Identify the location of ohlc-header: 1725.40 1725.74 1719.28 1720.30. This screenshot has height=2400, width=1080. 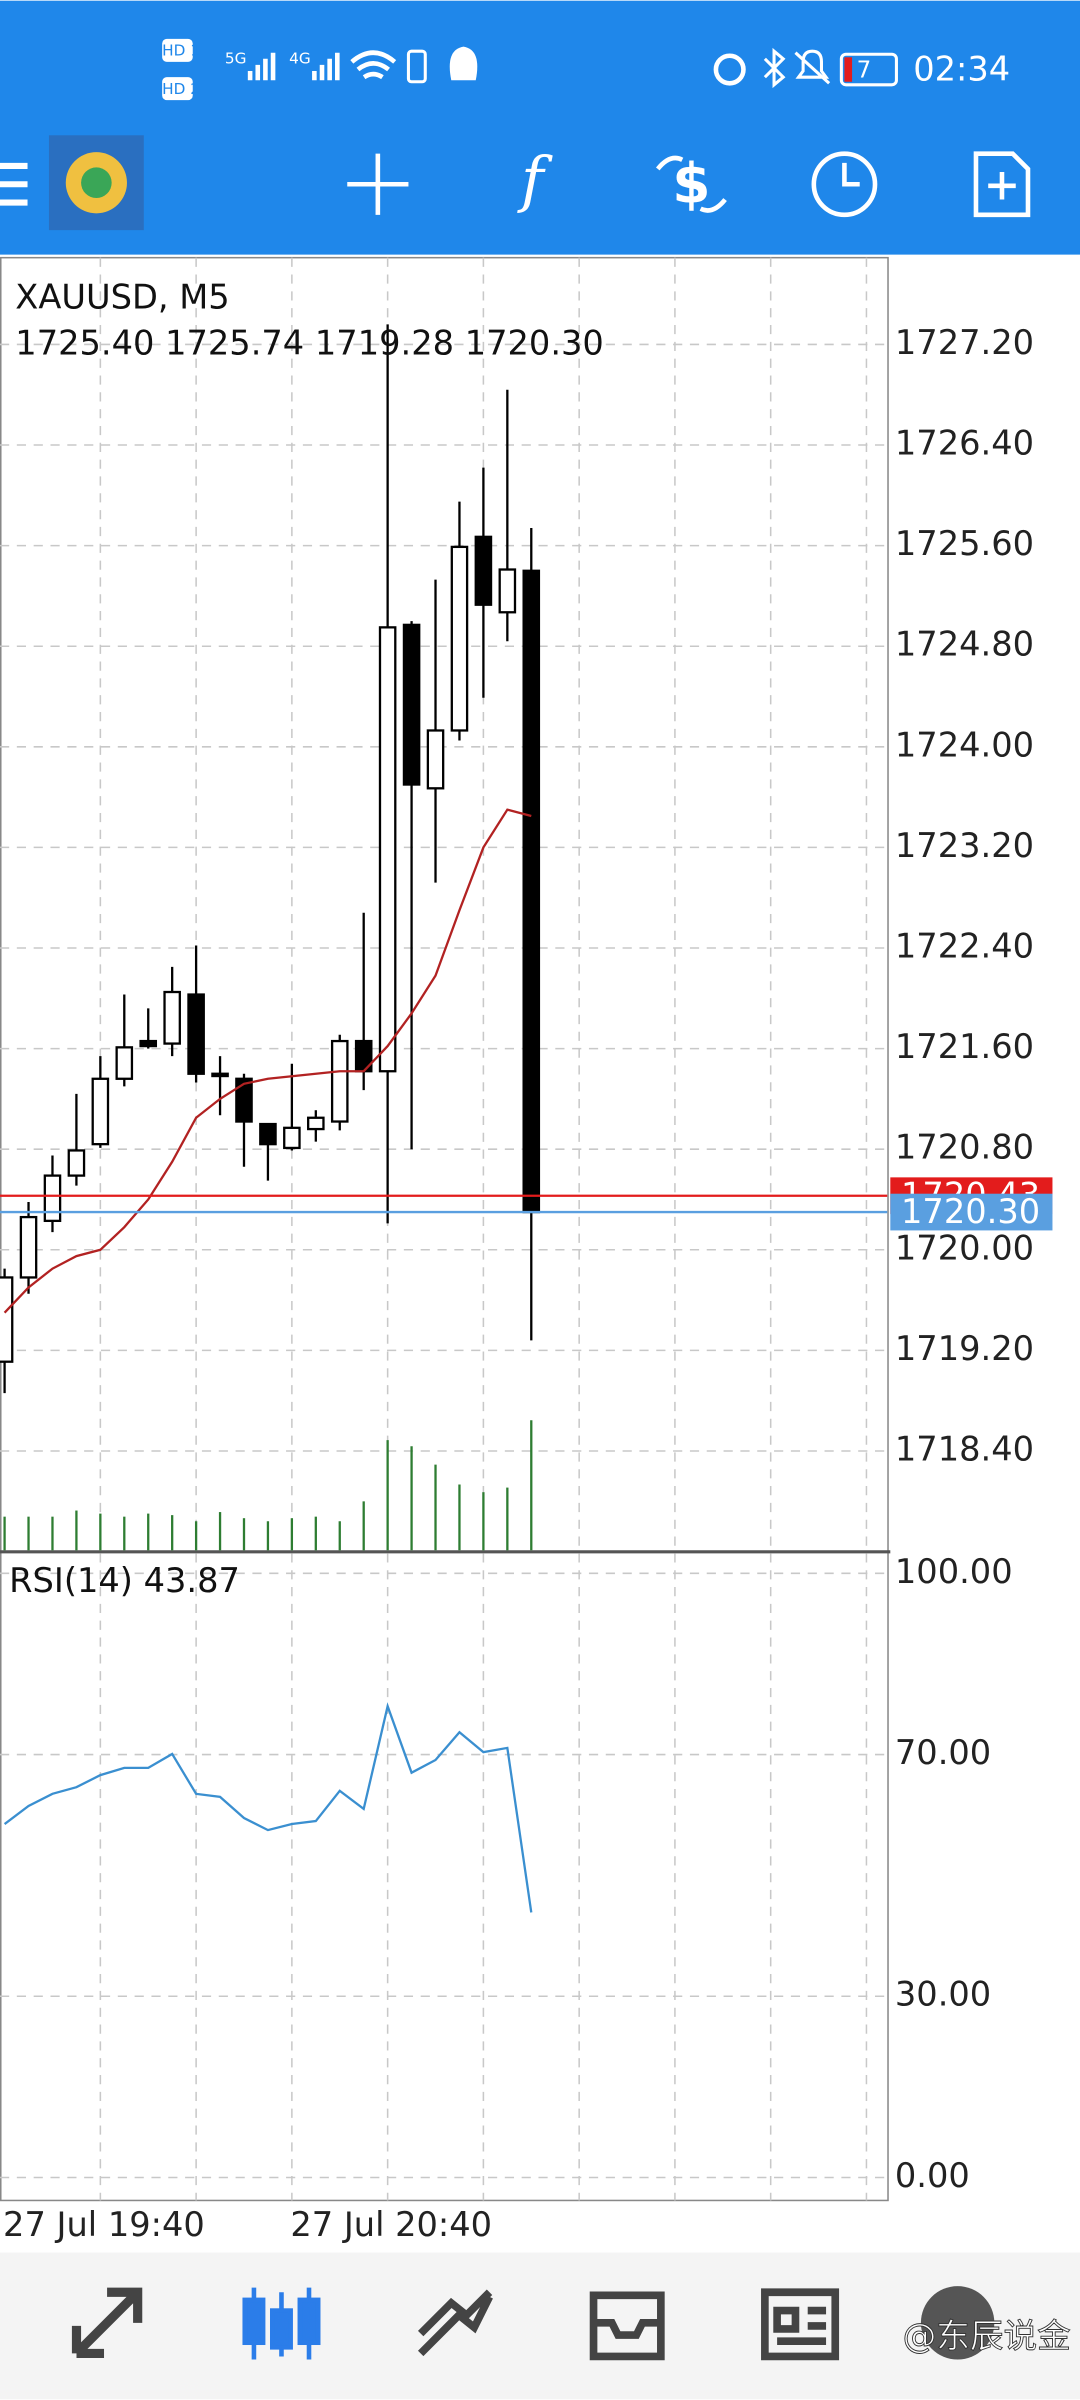
(309, 342).